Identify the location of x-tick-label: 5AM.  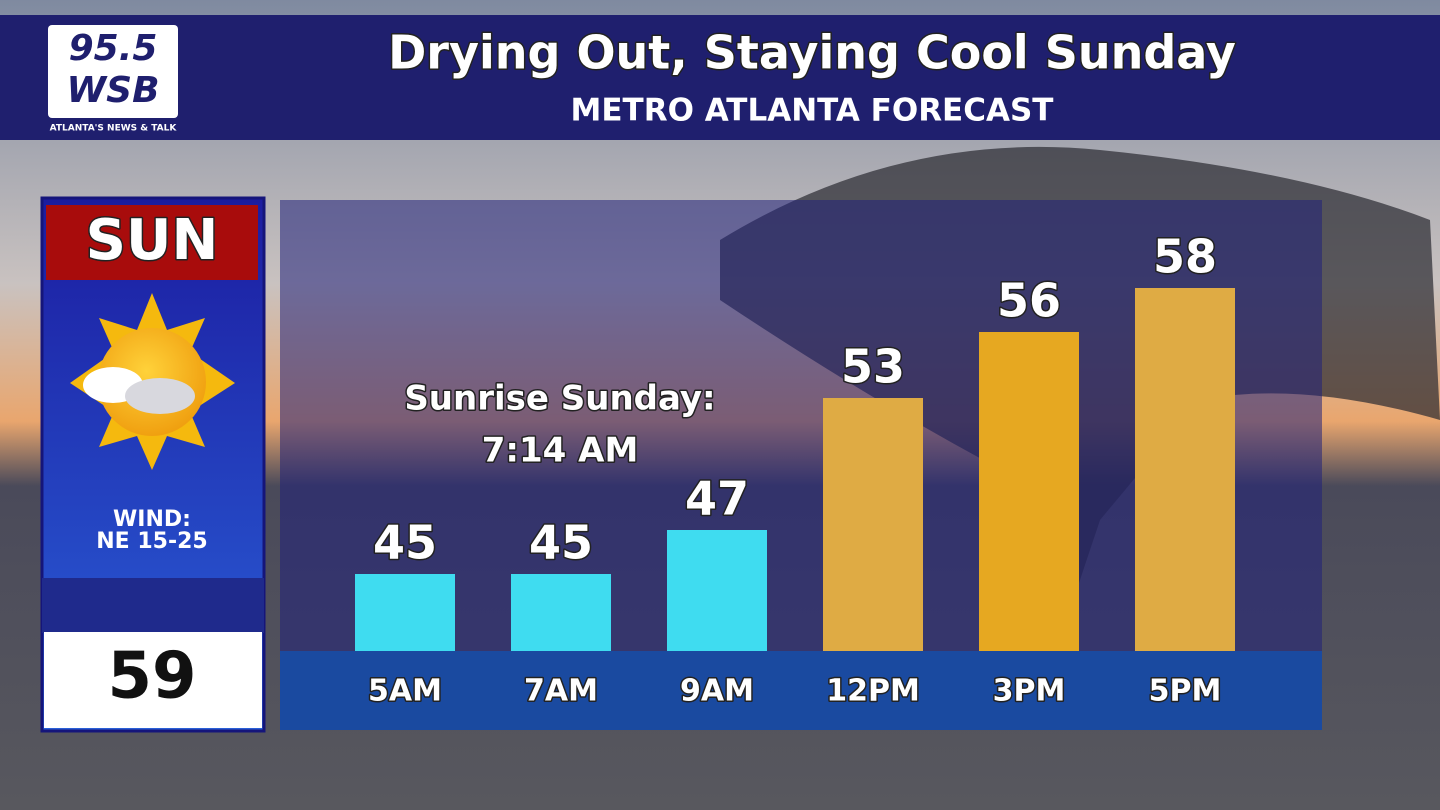
(405, 691).